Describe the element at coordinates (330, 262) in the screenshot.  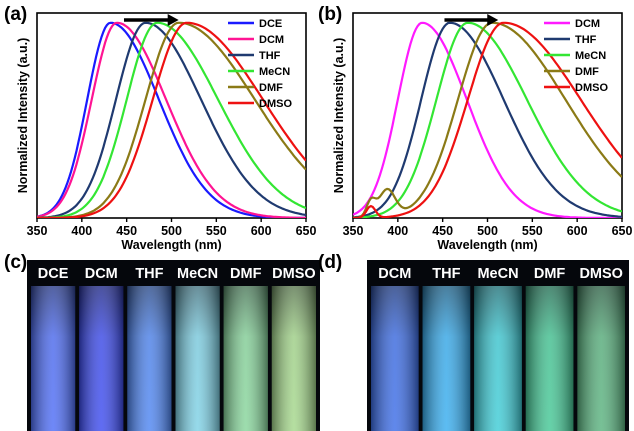
I see `panel-d-label: (d)` at that location.